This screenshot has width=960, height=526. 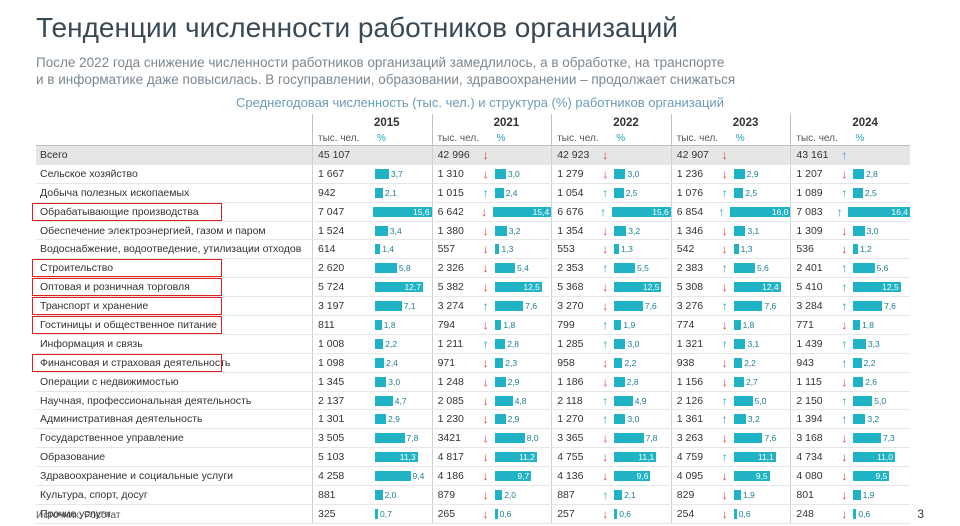 I want to click on total-row: Всего 45 107 42 996 ↓ 42 923 ↓ 42 907 ↓ 43 161 ↑, so click(x=473, y=155).